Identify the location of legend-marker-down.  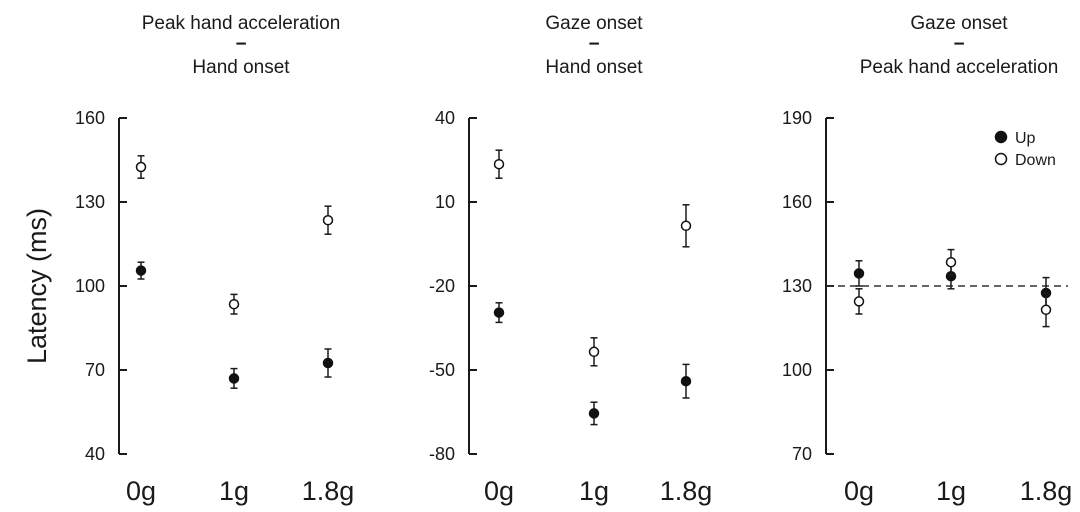
(1001, 159).